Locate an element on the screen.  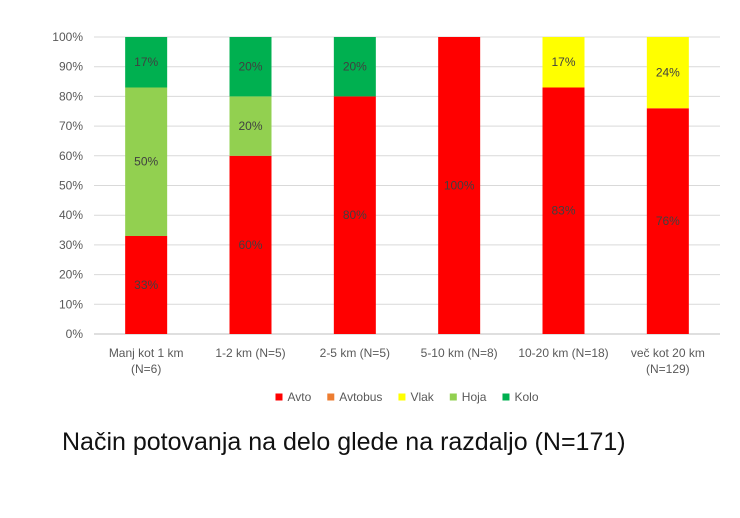
y-tick-label: 60% is located at coordinates (71, 156).